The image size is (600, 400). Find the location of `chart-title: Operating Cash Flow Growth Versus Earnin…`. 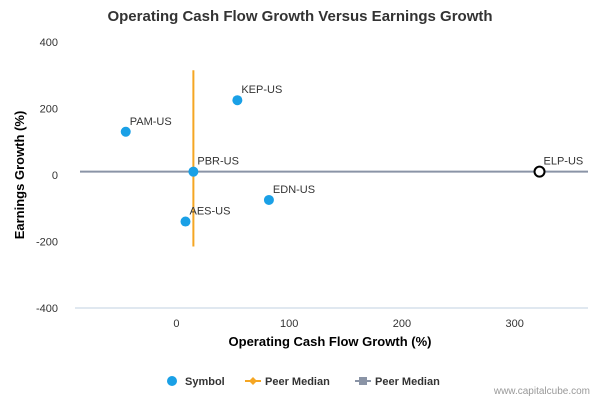

chart-title: Operating Cash Flow Growth Versus Earnin… is located at coordinates (299, 16).